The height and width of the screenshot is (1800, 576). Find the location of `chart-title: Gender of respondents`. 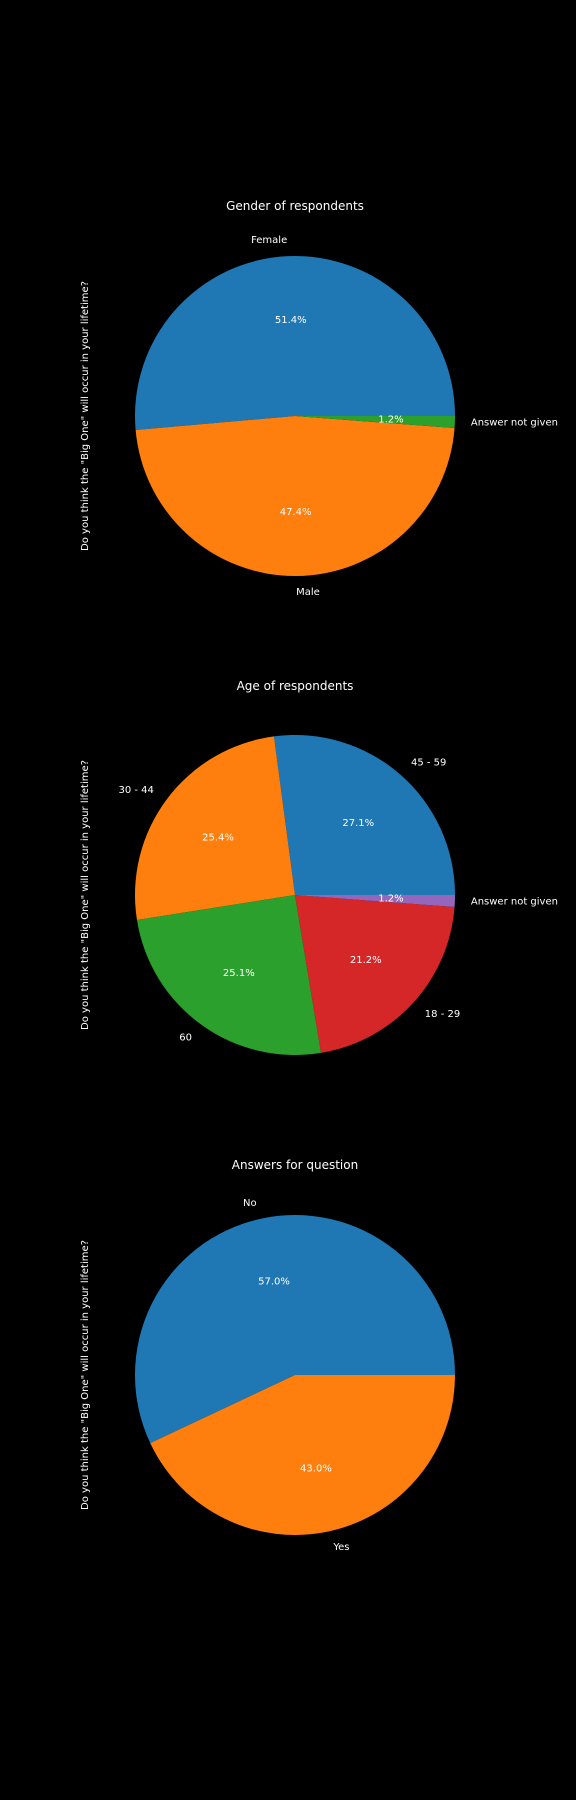

chart-title: Gender of respondents is located at coordinates (295, 206).